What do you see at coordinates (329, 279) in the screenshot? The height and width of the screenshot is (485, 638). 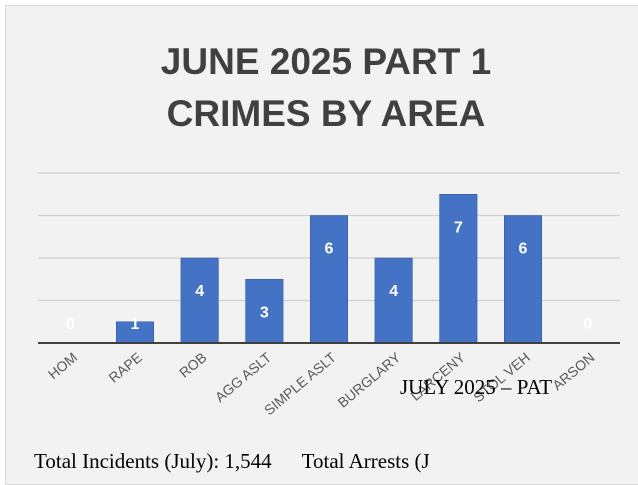 I see `bar-simple-aslt` at bounding box center [329, 279].